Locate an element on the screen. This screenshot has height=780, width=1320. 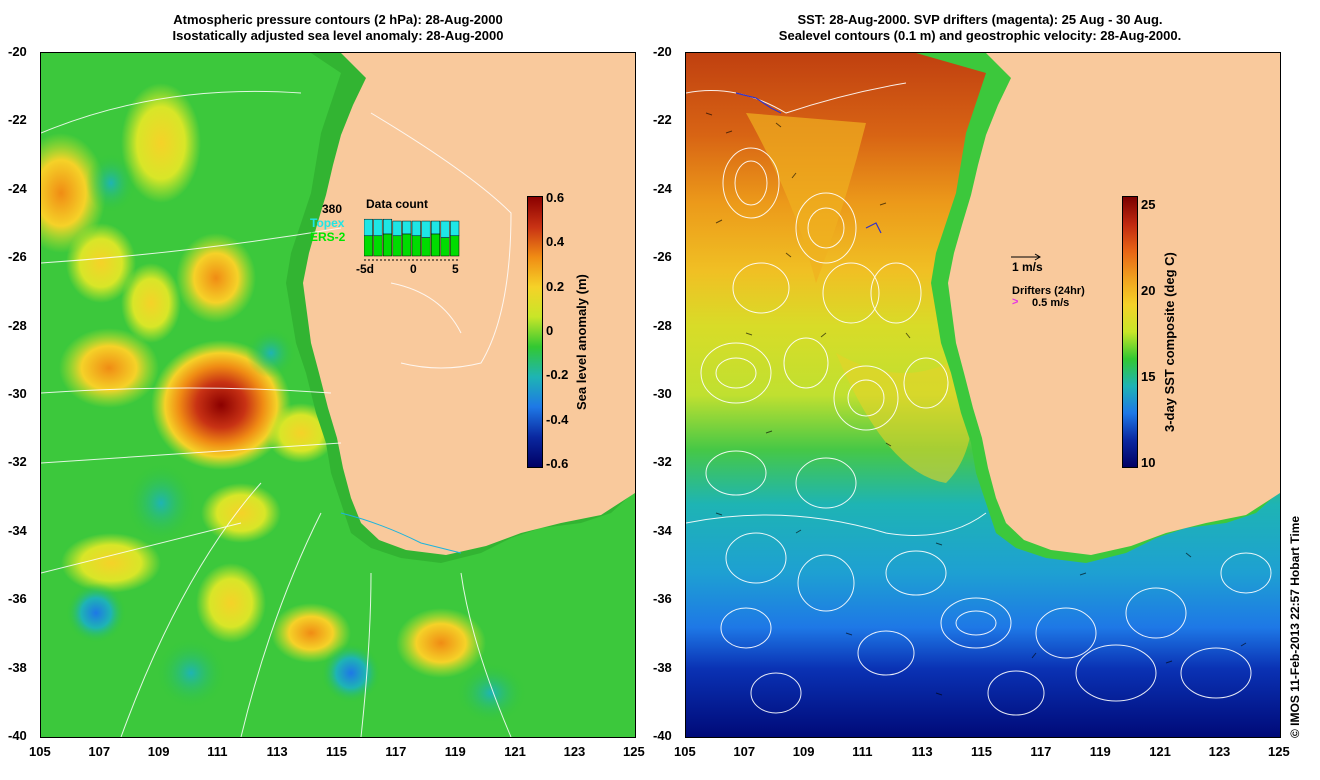
left-colorbar is located at coordinates (535, 332).